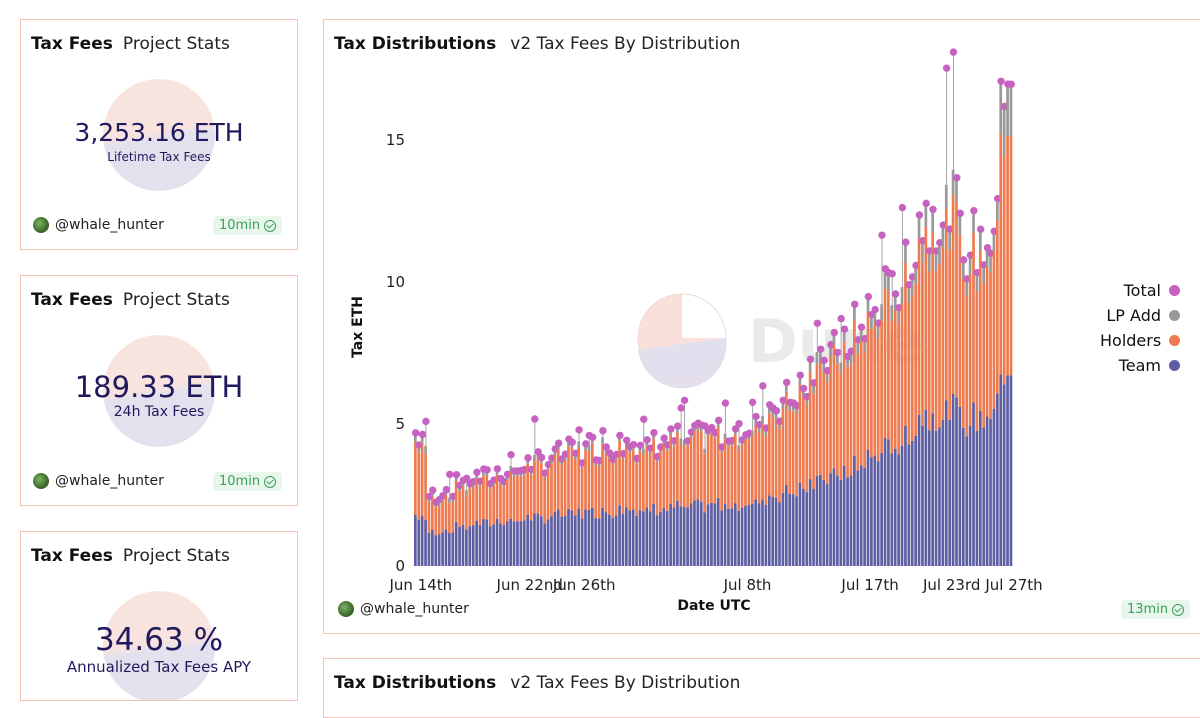 Image resolution: width=1200 pixels, height=718 pixels. Describe the element at coordinates (159, 667) in the screenshot. I see `counter-label: Annualized Tax Fees APY` at that location.